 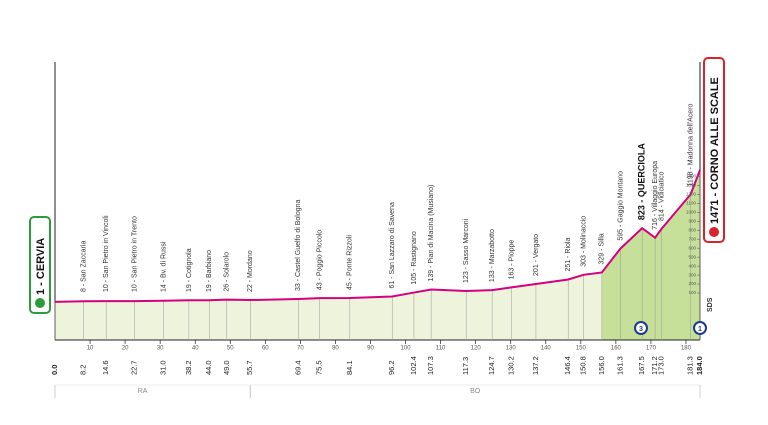 What do you see at coordinates (642, 182) in the screenshot?
I see `place-label: 823 - QUERCIOLA` at bounding box center [642, 182].